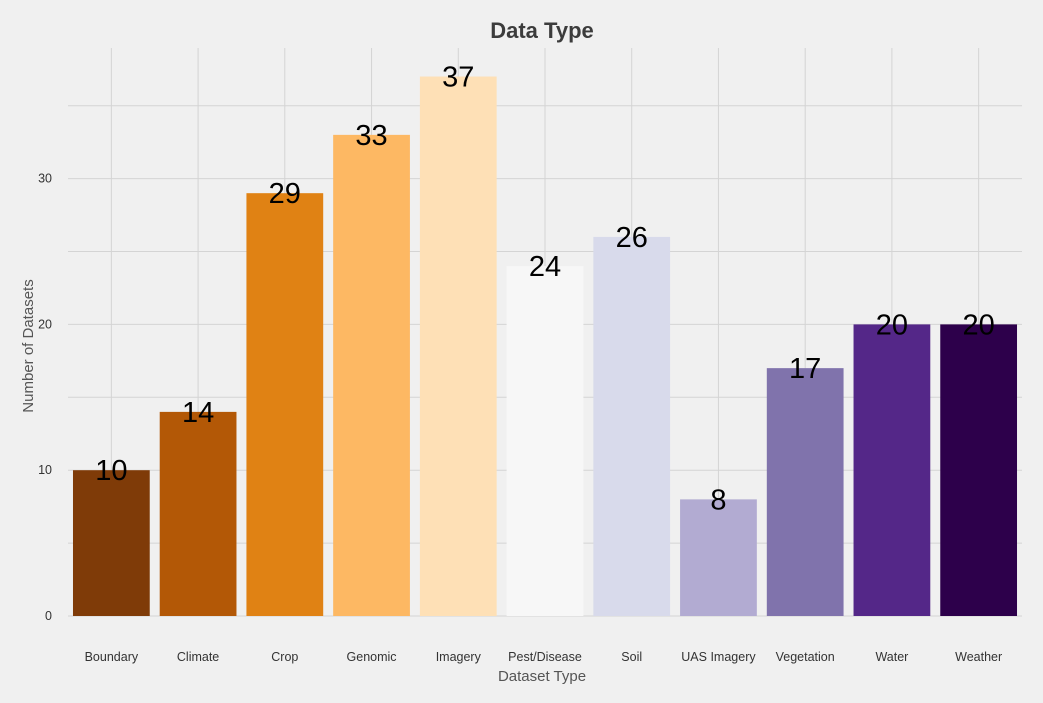 This screenshot has height=703, width=1043. What do you see at coordinates (45, 179) in the screenshot?
I see `y-tick-label: 30` at bounding box center [45, 179].